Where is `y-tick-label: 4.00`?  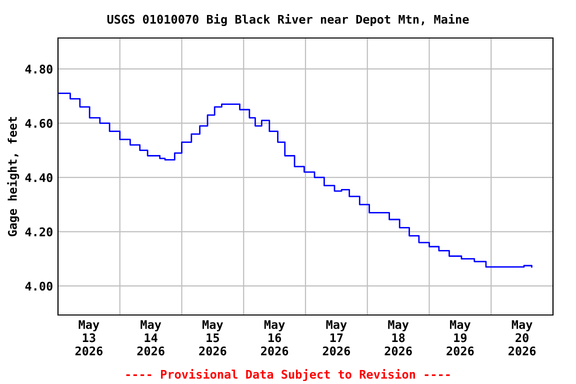
y-tick-label: 4.00 is located at coordinates (38, 286).